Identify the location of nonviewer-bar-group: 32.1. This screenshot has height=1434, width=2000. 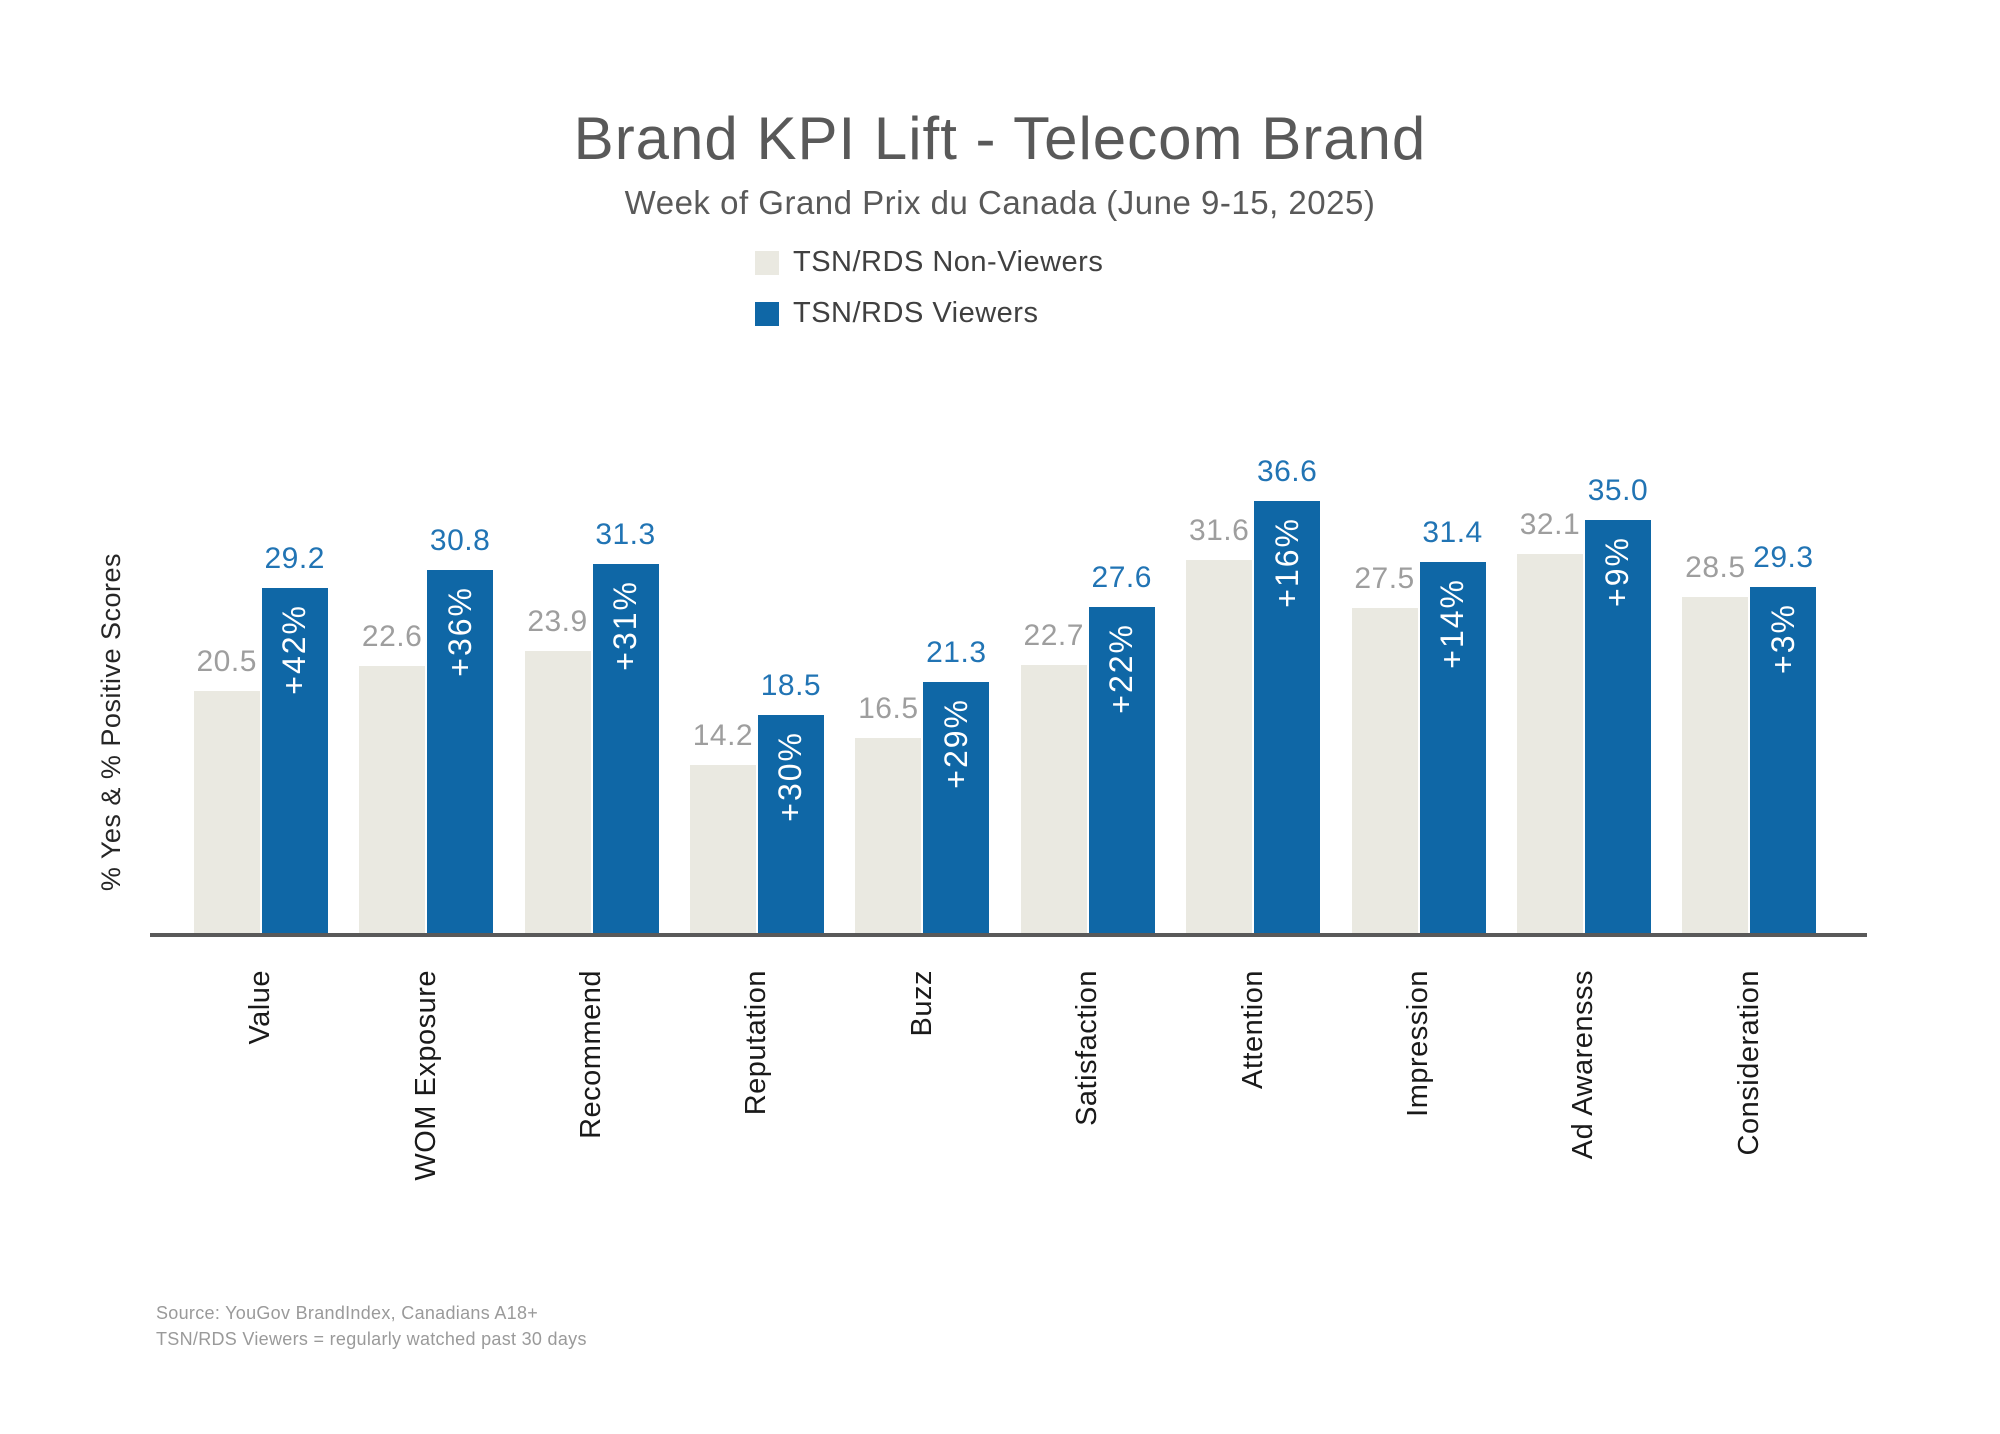
(1549, 720).